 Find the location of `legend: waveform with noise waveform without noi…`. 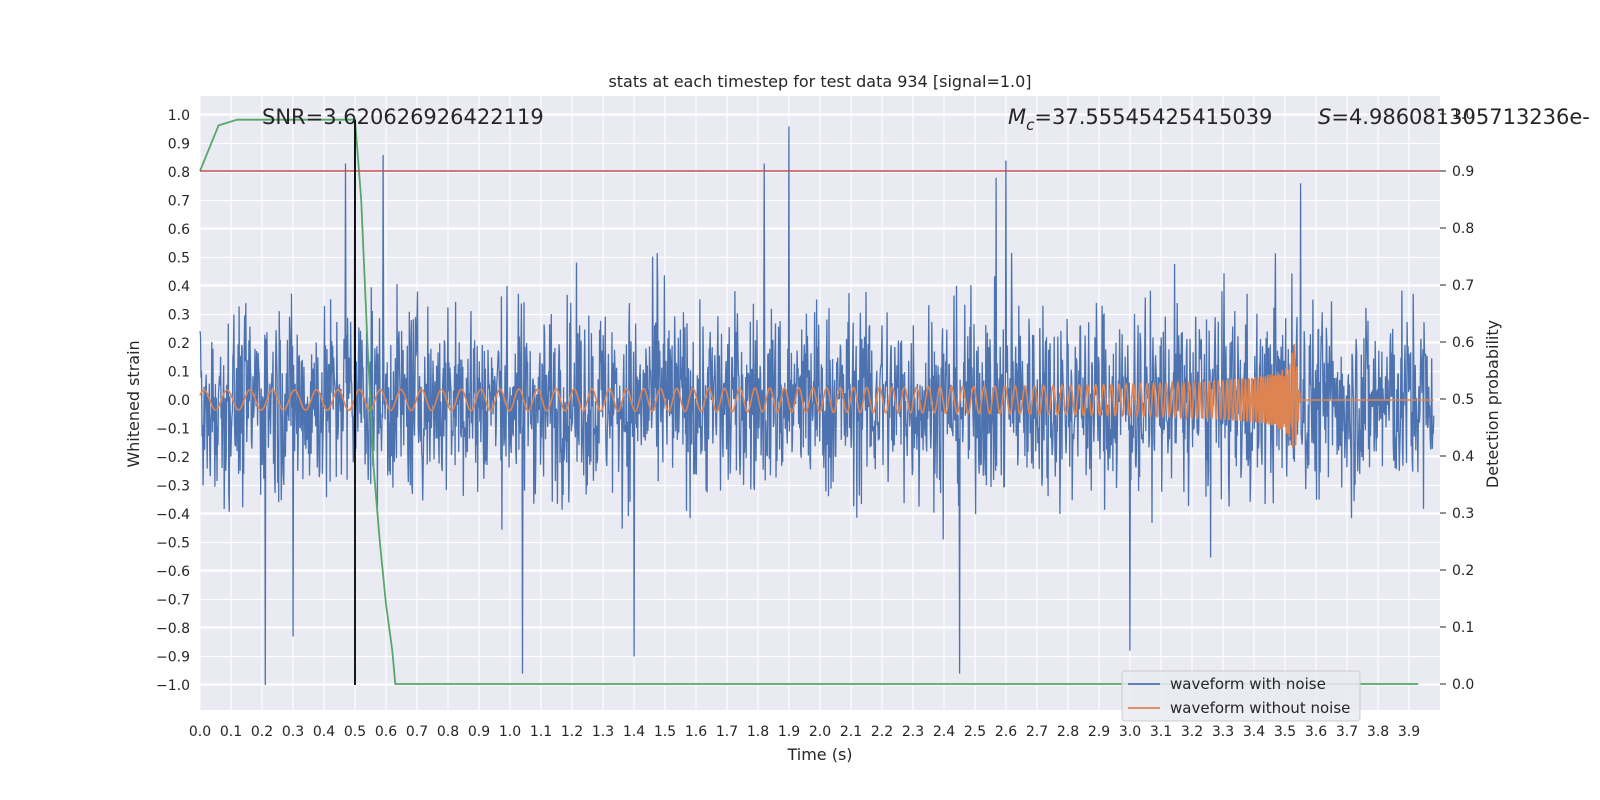

legend: waveform with noise waveform without noi… is located at coordinates (1241, 696).